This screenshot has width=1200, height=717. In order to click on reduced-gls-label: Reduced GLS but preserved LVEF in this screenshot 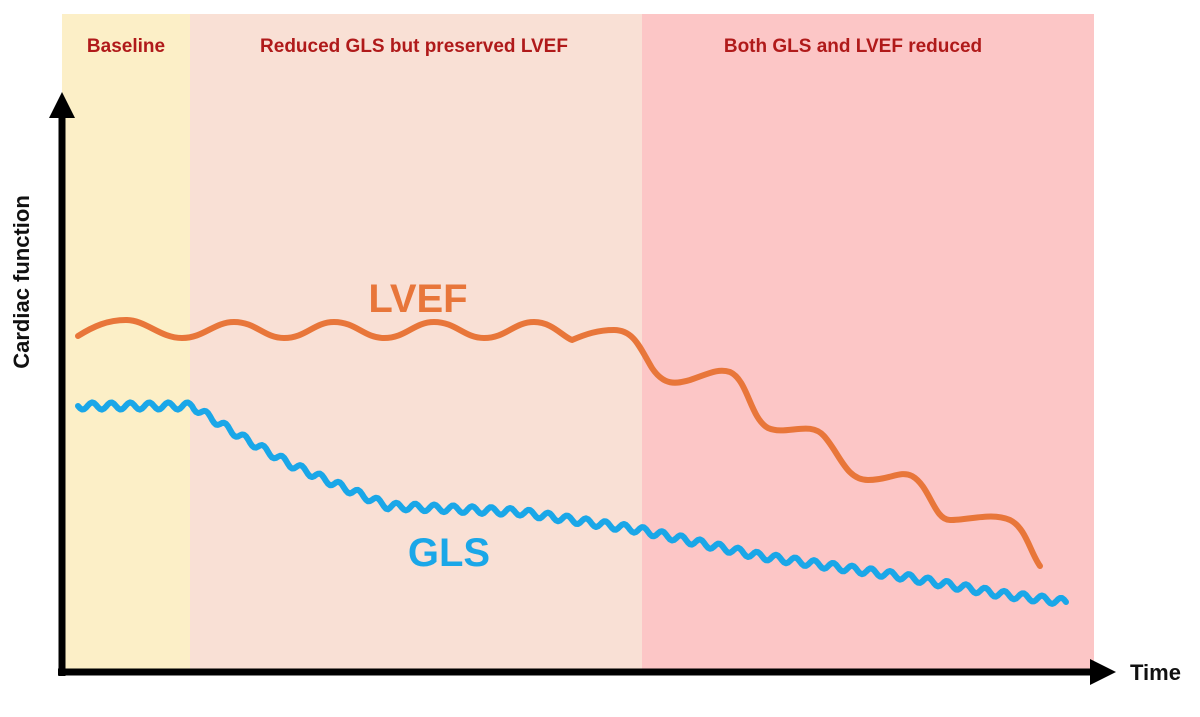, I will do `click(414, 46)`.